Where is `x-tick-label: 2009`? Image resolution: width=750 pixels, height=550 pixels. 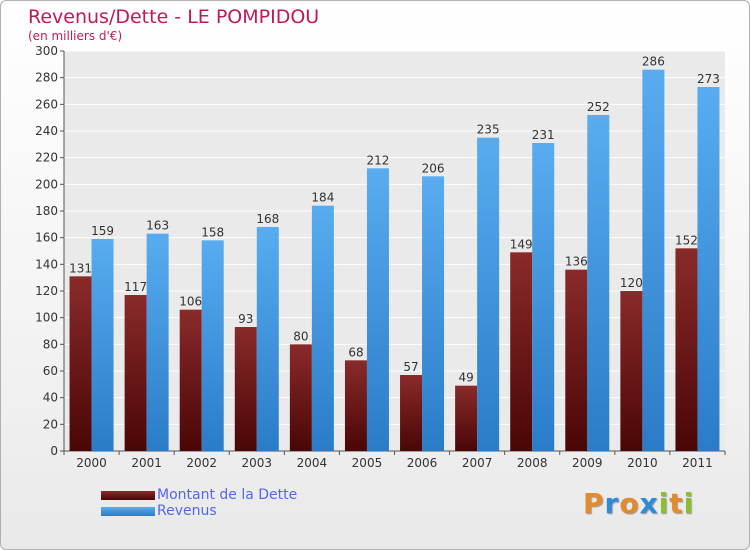 x-tick-label: 2009 is located at coordinates (587, 463).